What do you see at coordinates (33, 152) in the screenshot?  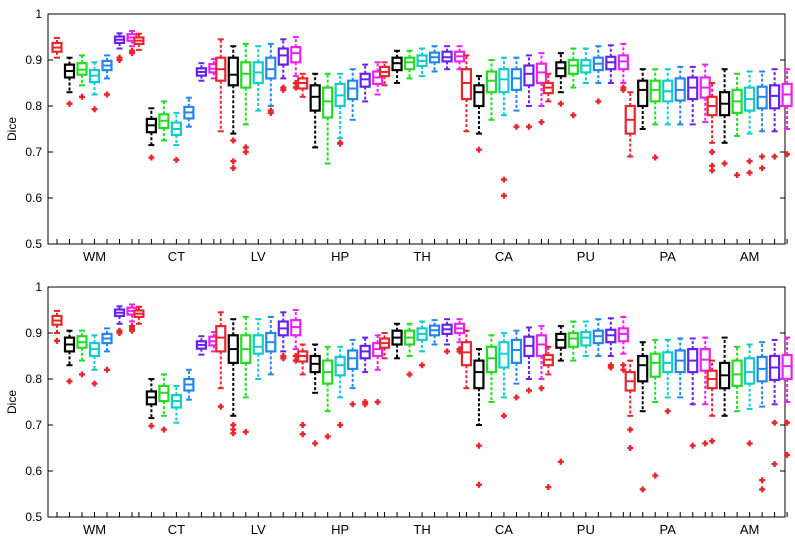 I see `y-tick-label: 0.7` at bounding box center [33, 152].